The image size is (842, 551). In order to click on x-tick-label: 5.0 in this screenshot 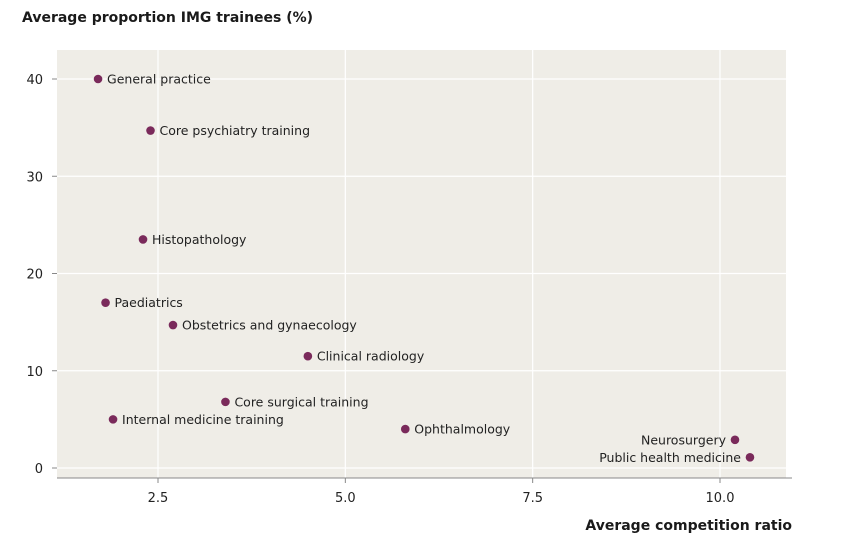, I will do `click(345, 498)`.